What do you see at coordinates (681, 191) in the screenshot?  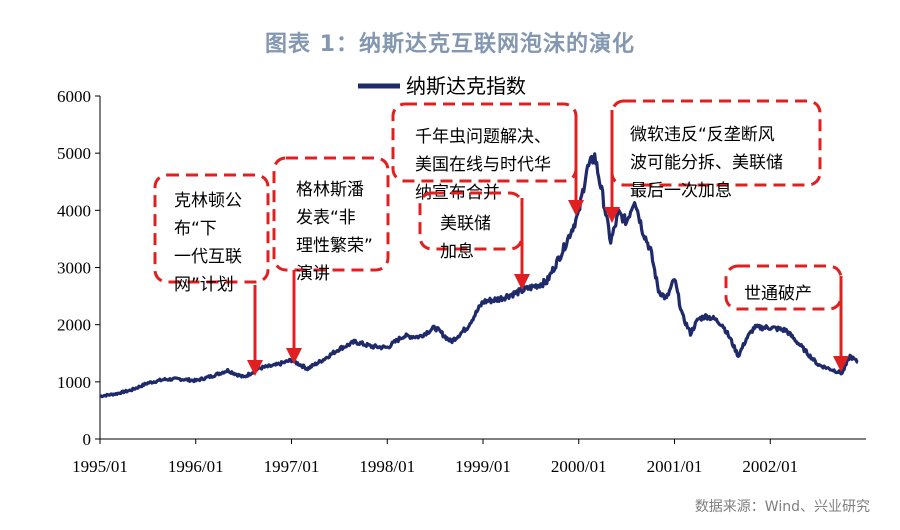 I see `annotation-text: 最后一次加息` at bounding box center [681, 191].